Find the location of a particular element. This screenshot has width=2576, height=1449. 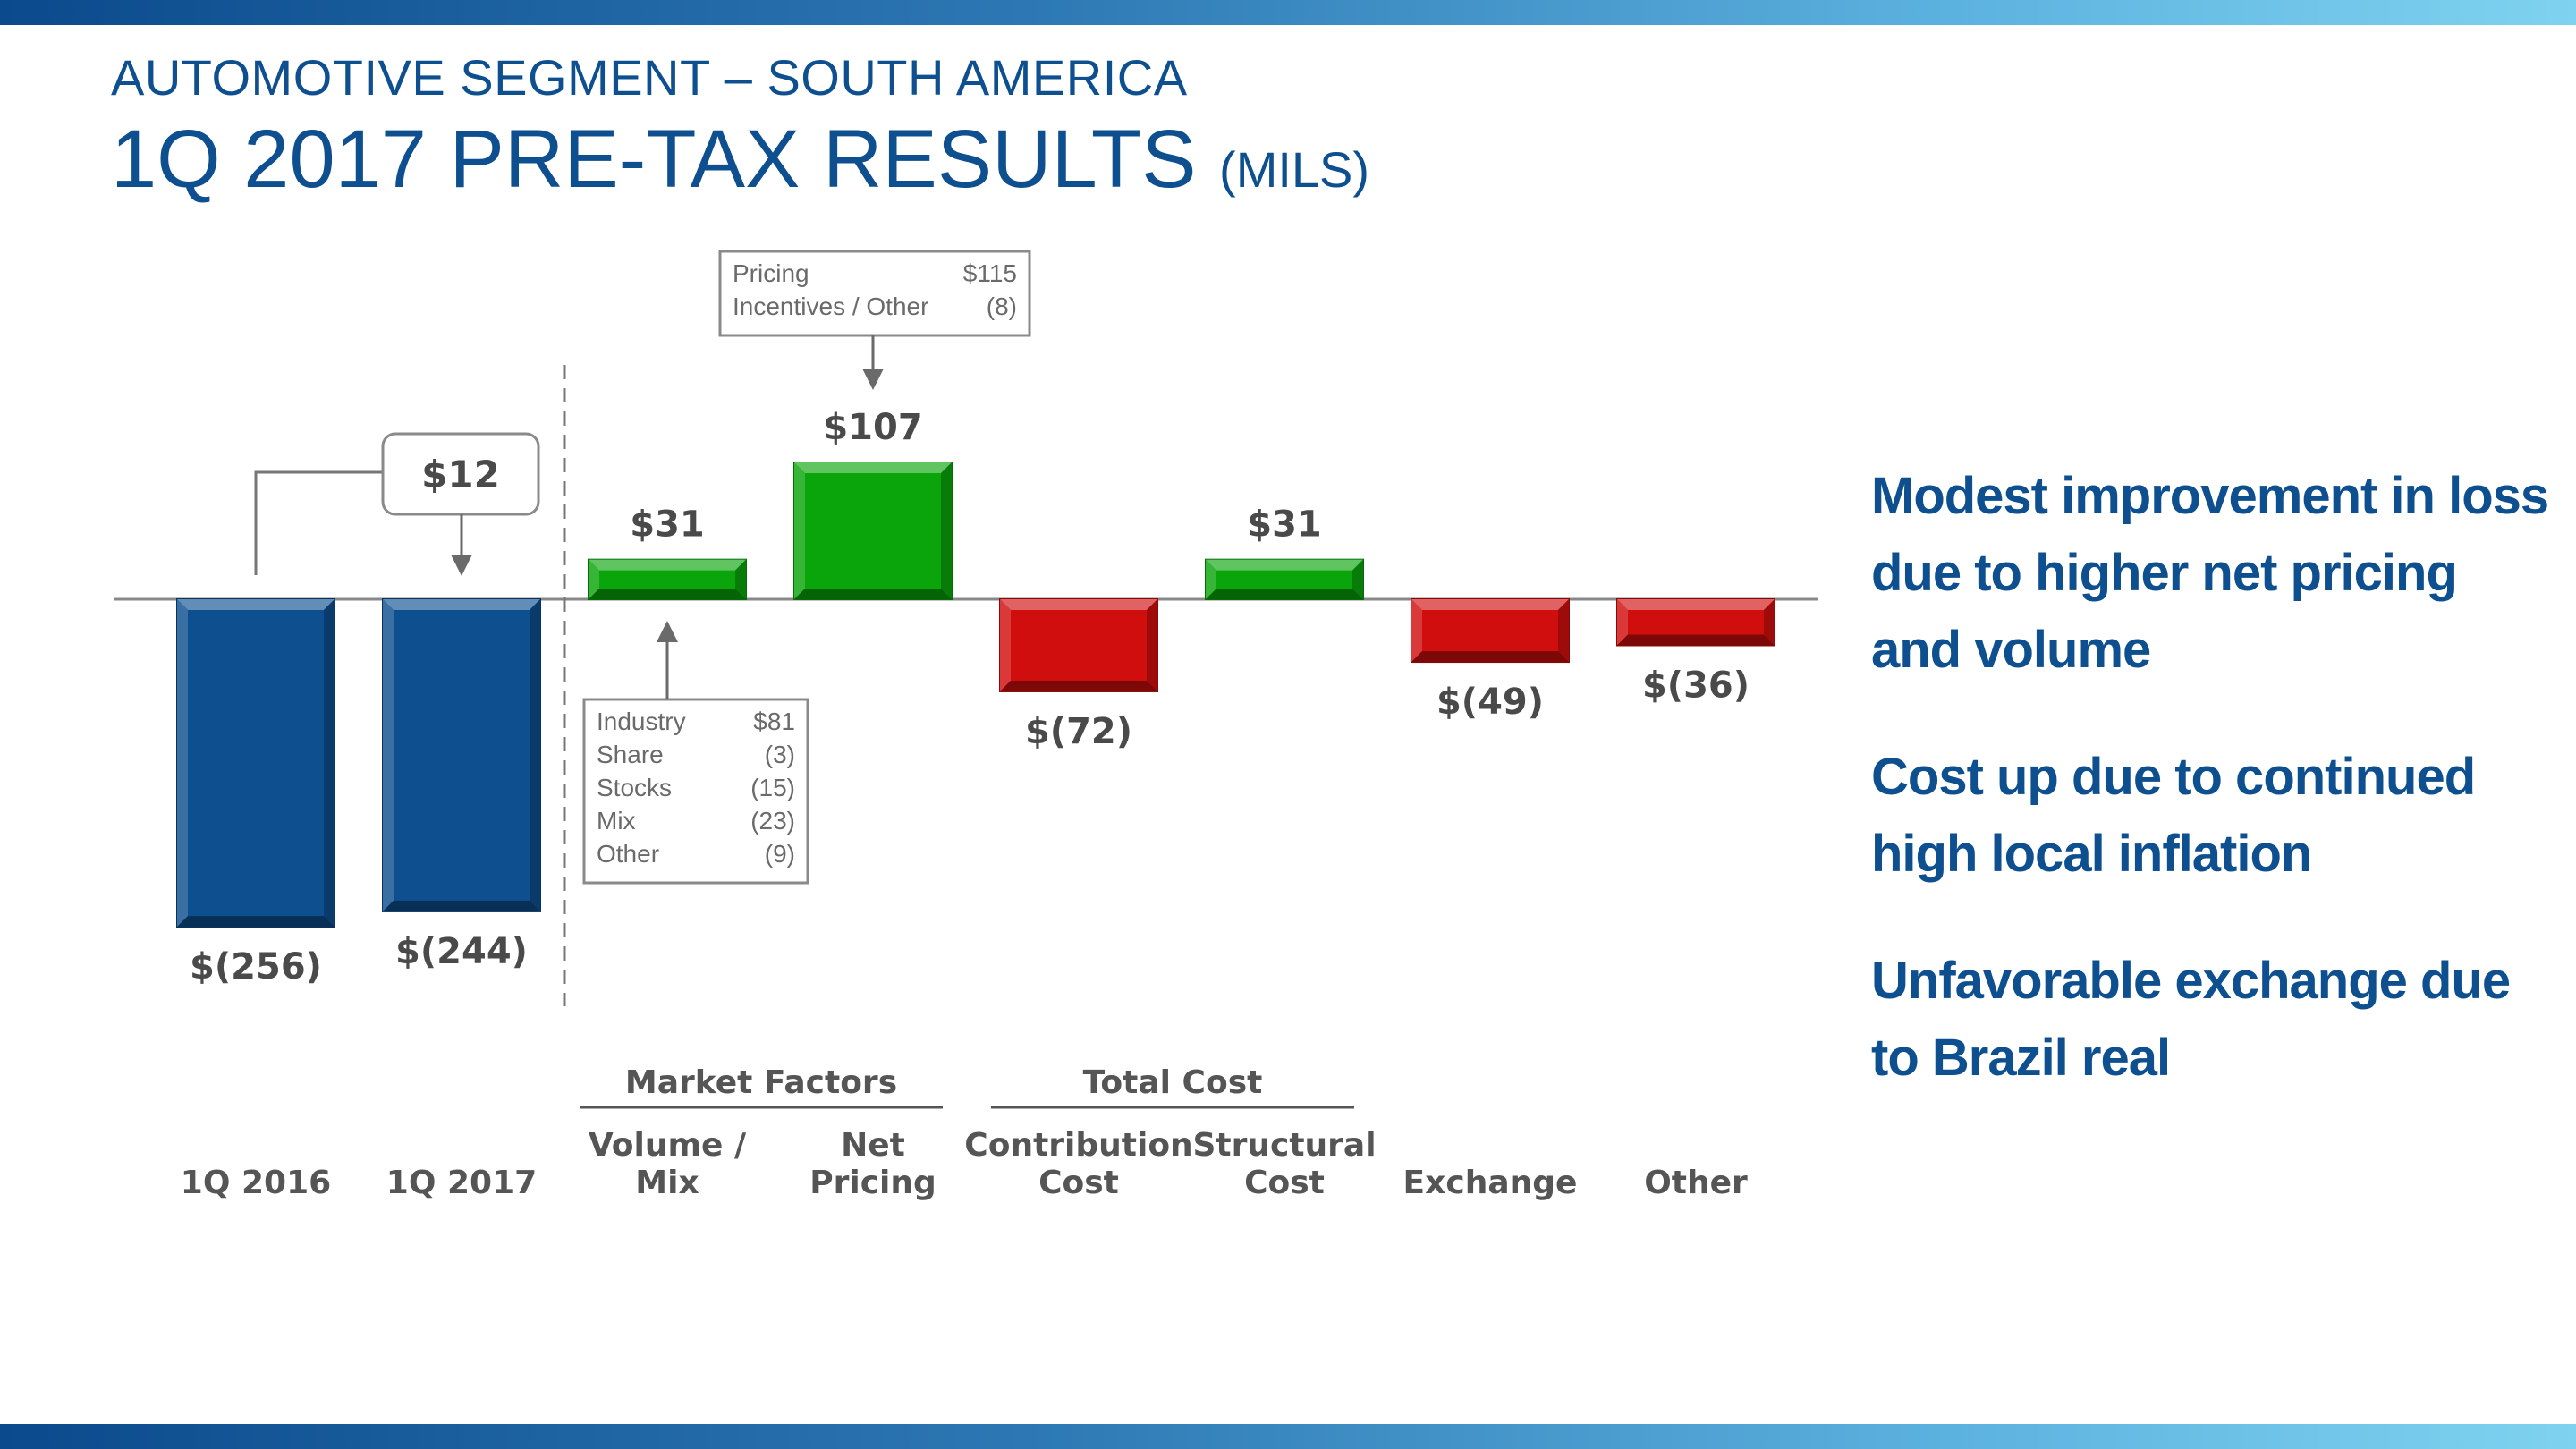

breakdown-row-value: (23) is located at coordinates (772, 821).